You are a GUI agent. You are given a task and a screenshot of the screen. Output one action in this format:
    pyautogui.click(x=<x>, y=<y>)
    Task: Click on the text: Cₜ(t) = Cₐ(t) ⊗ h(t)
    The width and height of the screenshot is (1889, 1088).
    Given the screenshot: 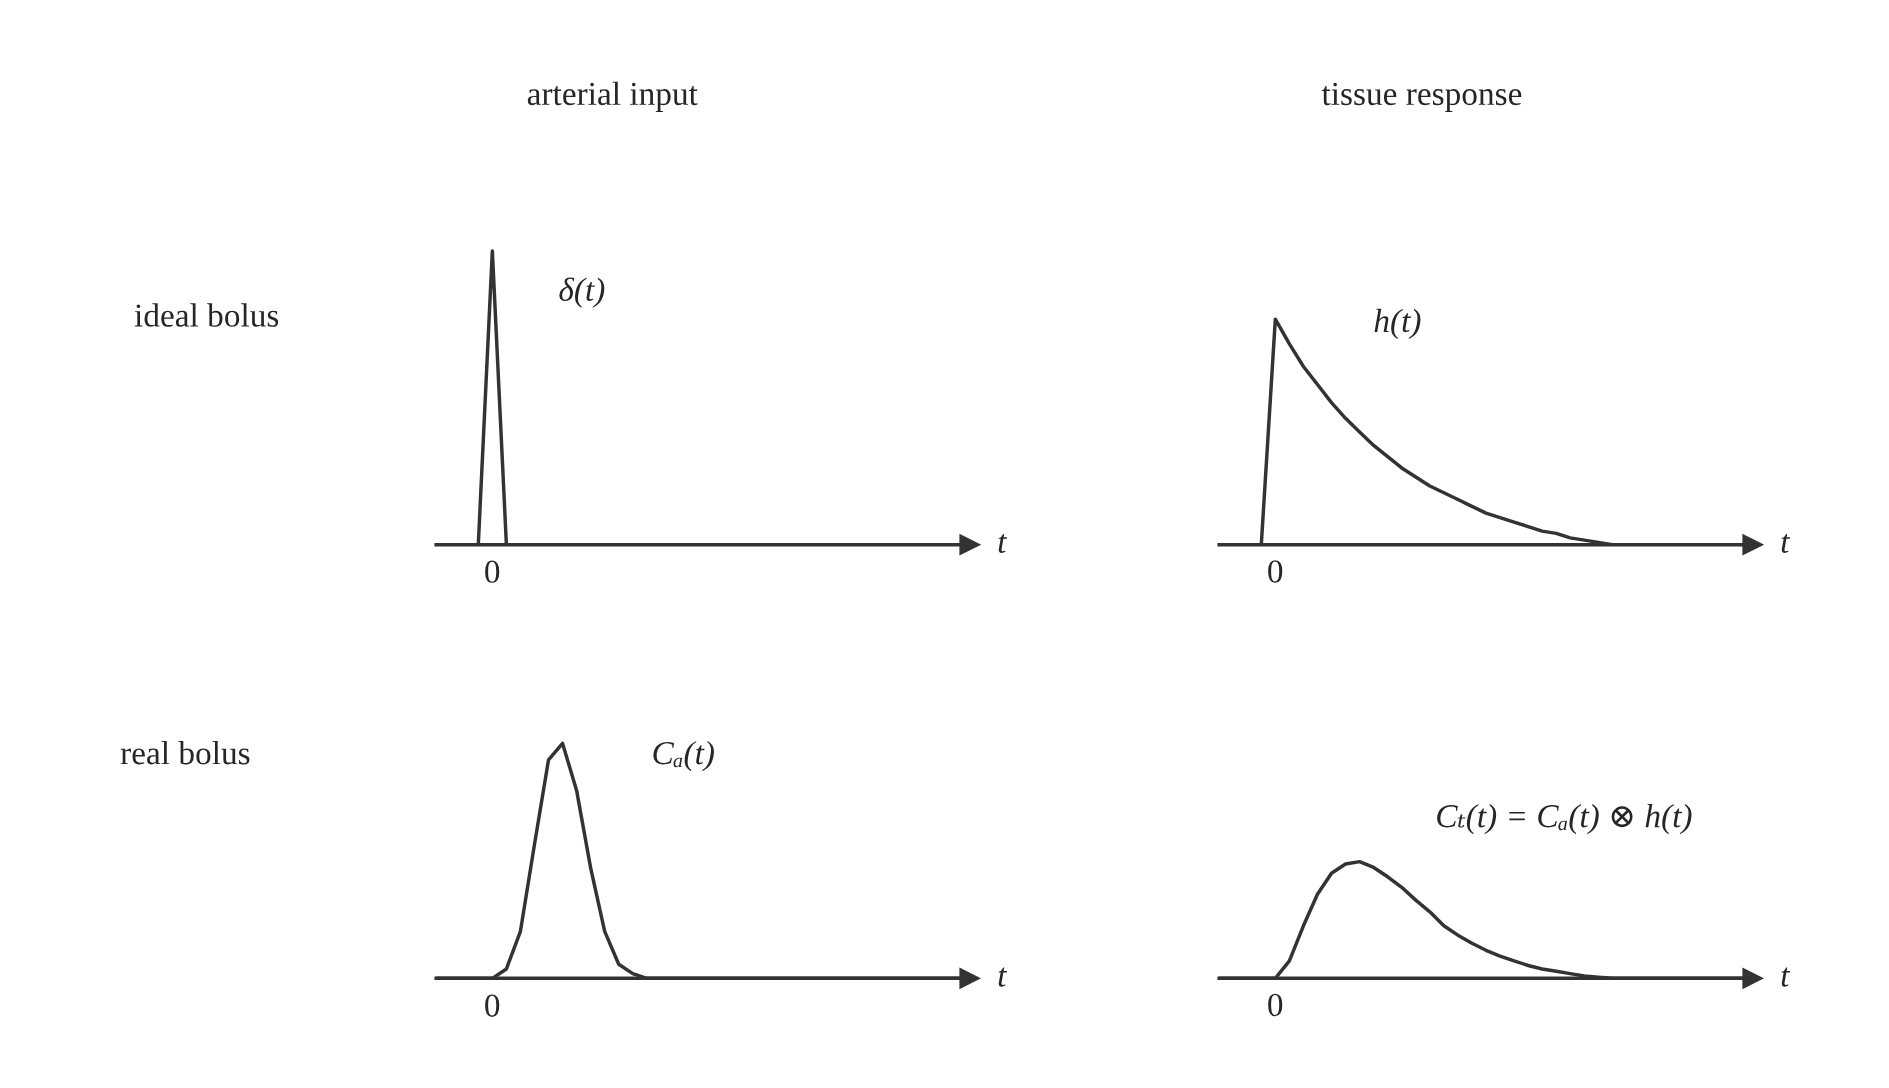 What is the action you would take?
    pyautogui.click(x=1564, y=819)
    